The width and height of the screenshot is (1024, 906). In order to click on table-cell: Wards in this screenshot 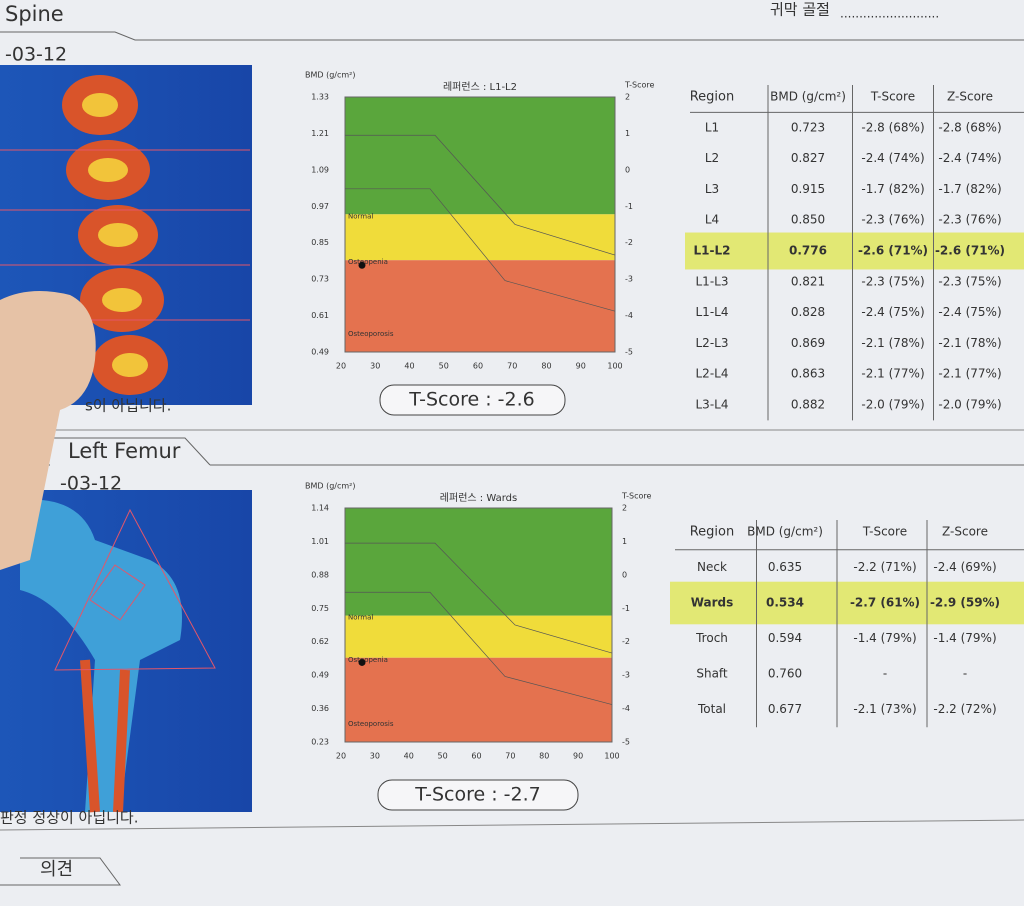, I will do `click(712, 603)`.